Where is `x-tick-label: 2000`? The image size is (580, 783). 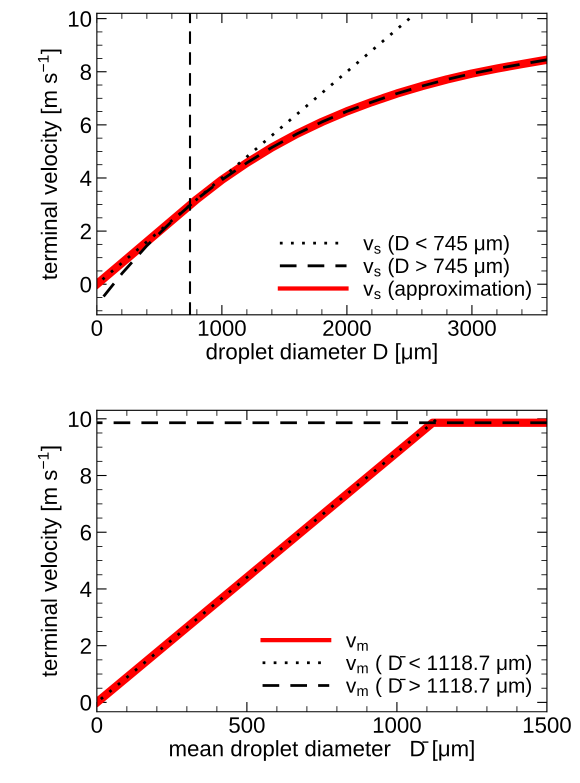 x-tick-label: 2000 is located at coordinates (347, 328).